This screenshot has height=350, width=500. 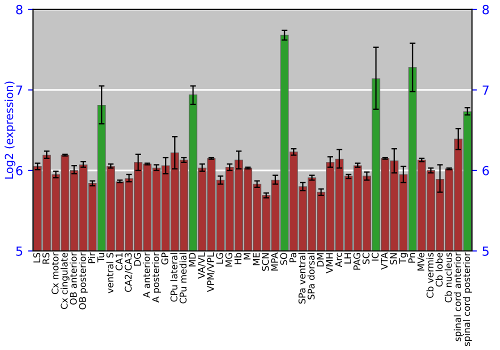 I want to click on x-tick-label: VTA, so click(x=384, y=261).